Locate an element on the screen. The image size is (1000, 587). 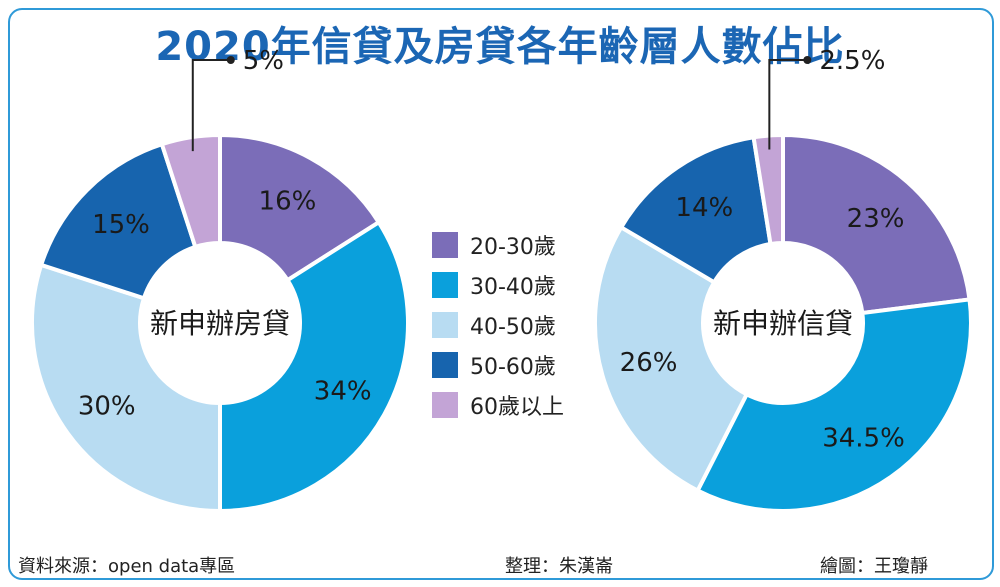
legend-item-40-50: 40-50歲 is located at coordinates (498, 325).